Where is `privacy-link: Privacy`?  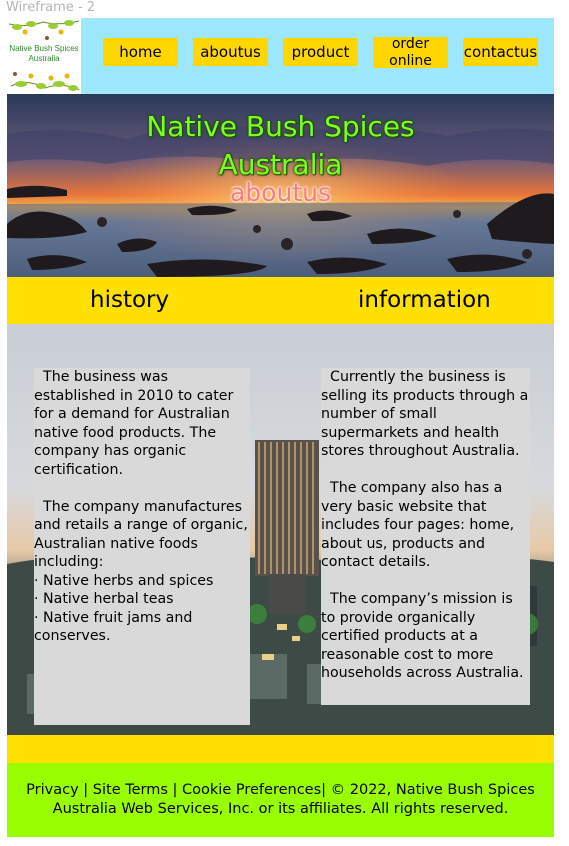 privacy-link: Privacy is located at coordinates (52, 790).